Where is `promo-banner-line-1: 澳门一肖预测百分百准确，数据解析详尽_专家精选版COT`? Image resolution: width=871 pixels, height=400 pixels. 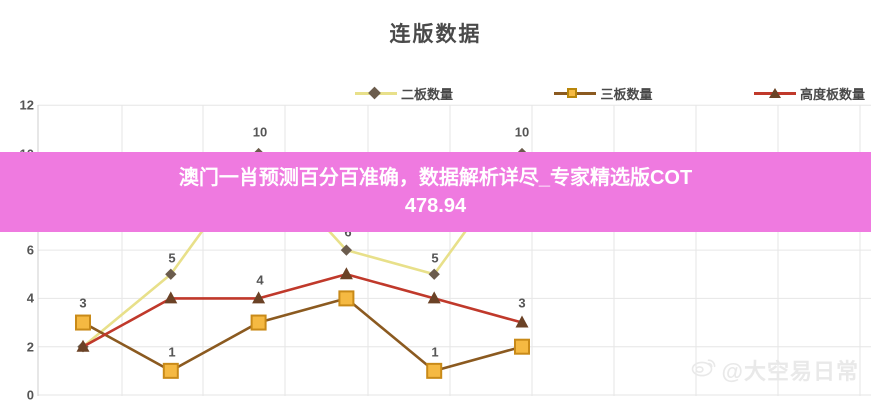
promo-banner-line-1: 澳门一肖预测百分百准确，数据解析详尽_专家精选版COT is located at coordinates (435, 178).